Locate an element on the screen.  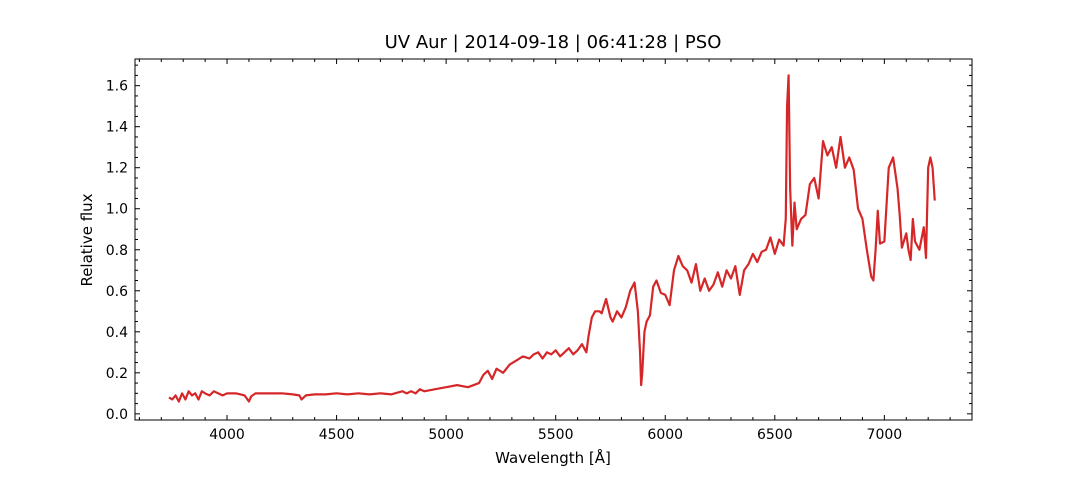
x-tick-label: 6000 is located at coordinates (665, 435).